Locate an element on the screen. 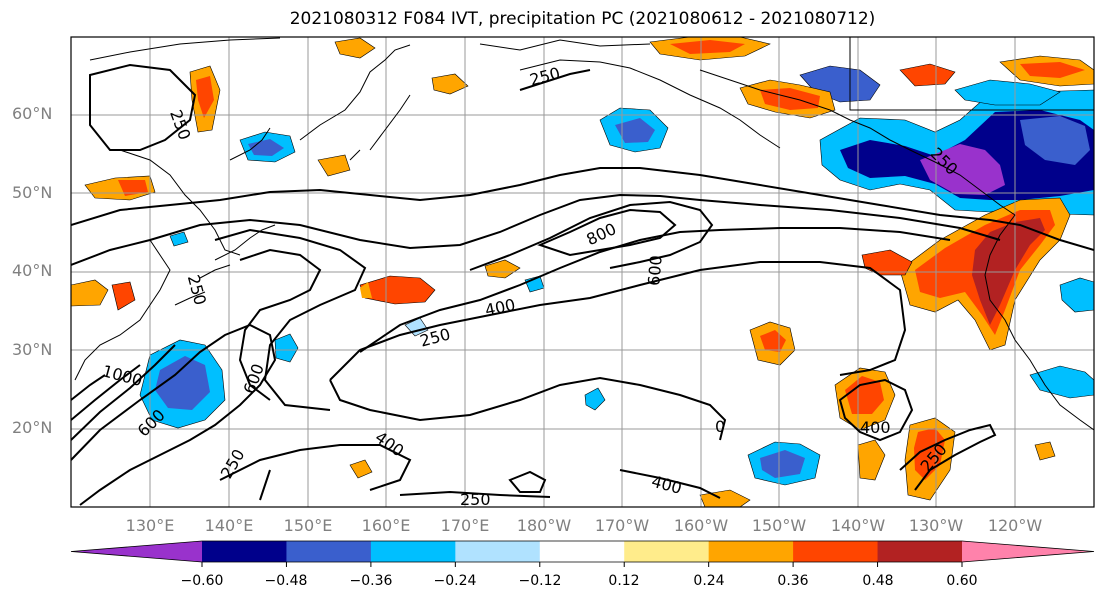 The height and width of the screenshot is (601, 1105). lat-label-40n: 40°N is located at coordinates (32, 270).